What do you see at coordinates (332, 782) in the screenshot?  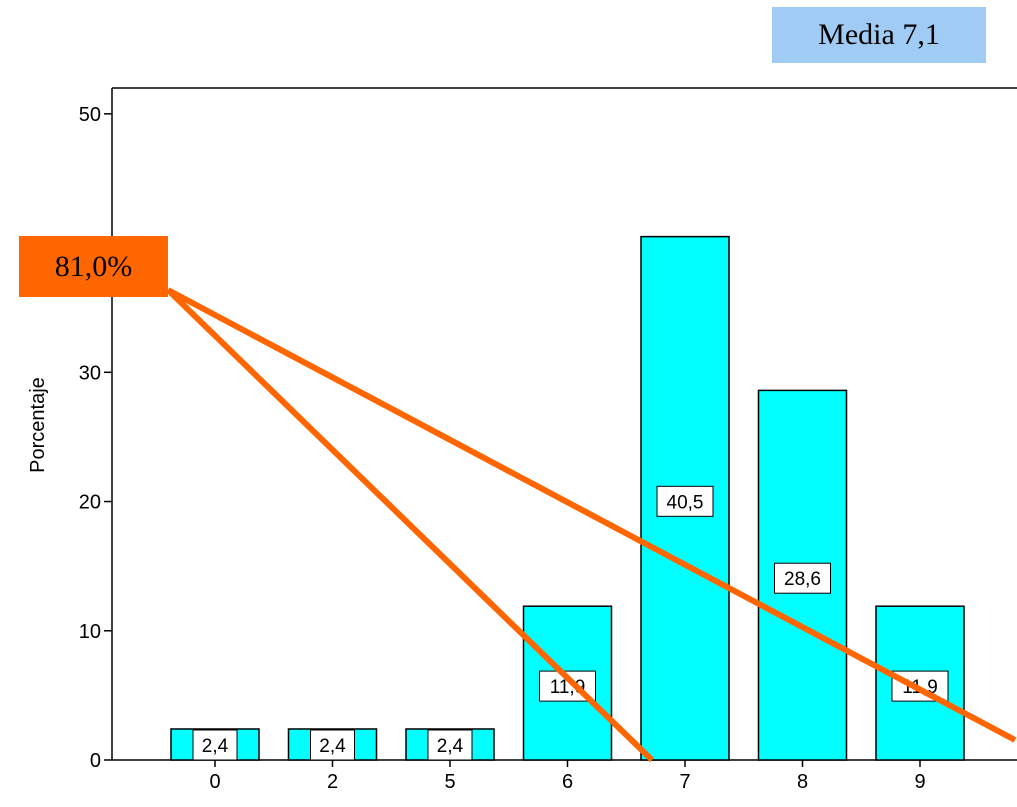 I see `x-tick-label: 2` at bounding box center [332, 782].